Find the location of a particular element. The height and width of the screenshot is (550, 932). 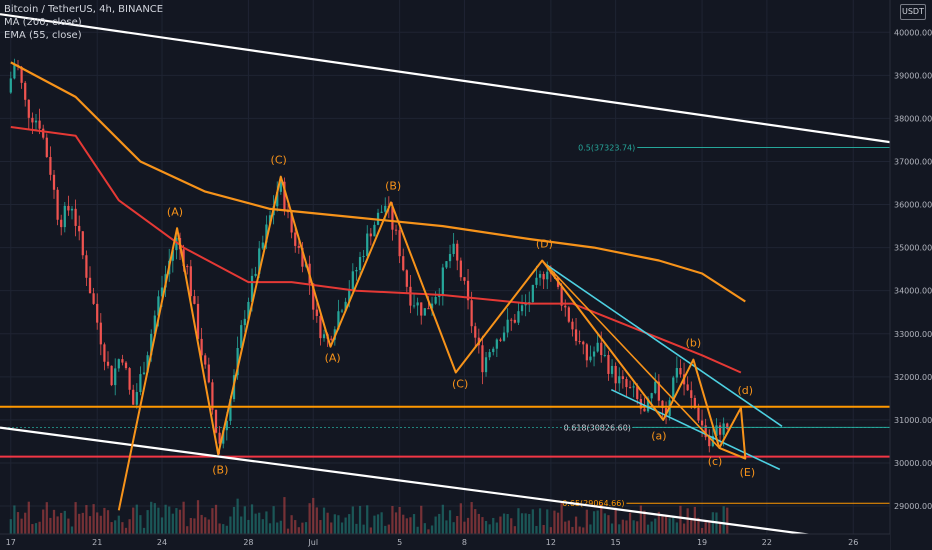

price-axis is located at coordinates (911, 275).